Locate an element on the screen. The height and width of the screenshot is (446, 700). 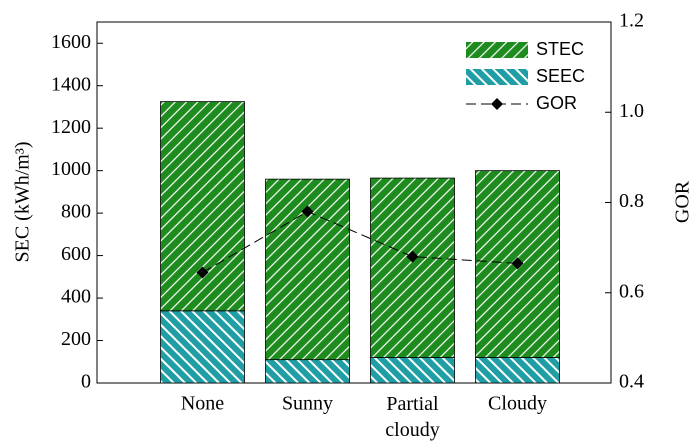
x-tick-label: Sunny is located at coordinates (307, 404).